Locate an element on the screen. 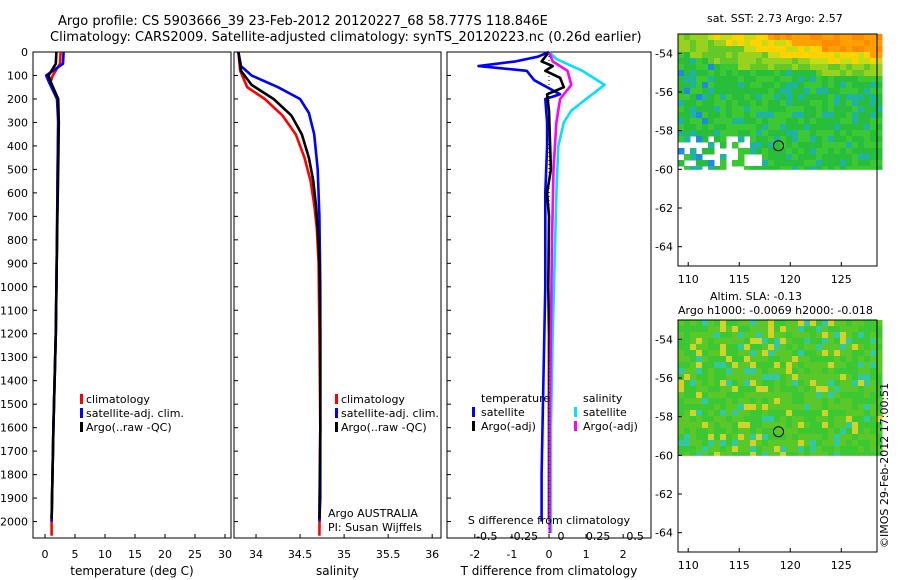 Image resolution: width=900 pixels, height=580 pixels. argo-country-label: Argo AUSTRALIA is located at coordinates (373, 513).